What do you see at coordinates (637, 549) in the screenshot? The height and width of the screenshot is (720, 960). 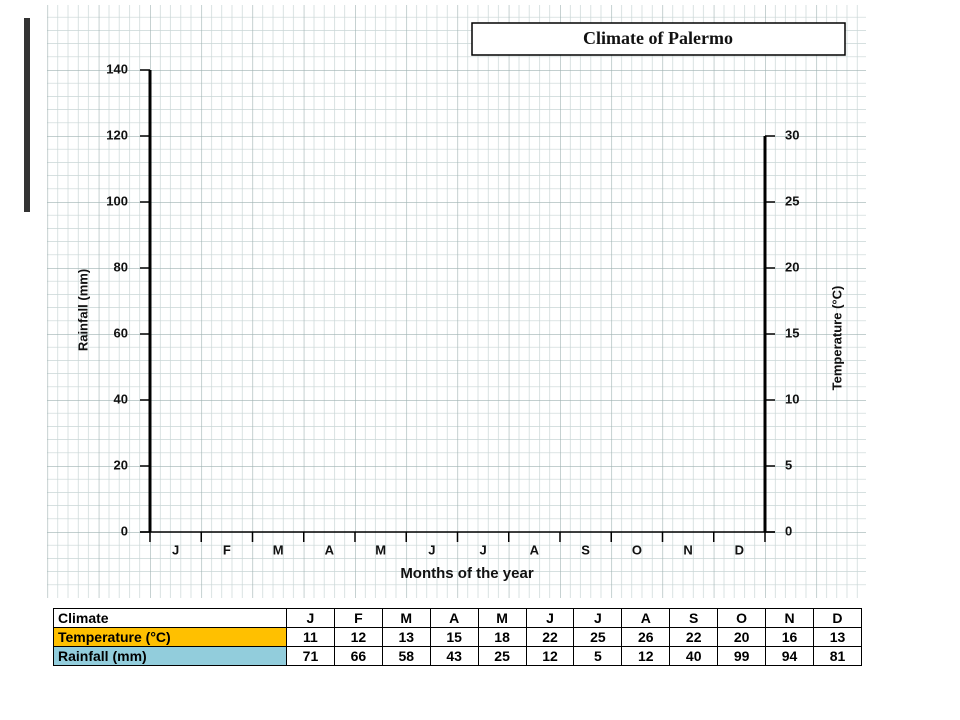 I see `x-tick-label: O` at bounding box center [637, 549].